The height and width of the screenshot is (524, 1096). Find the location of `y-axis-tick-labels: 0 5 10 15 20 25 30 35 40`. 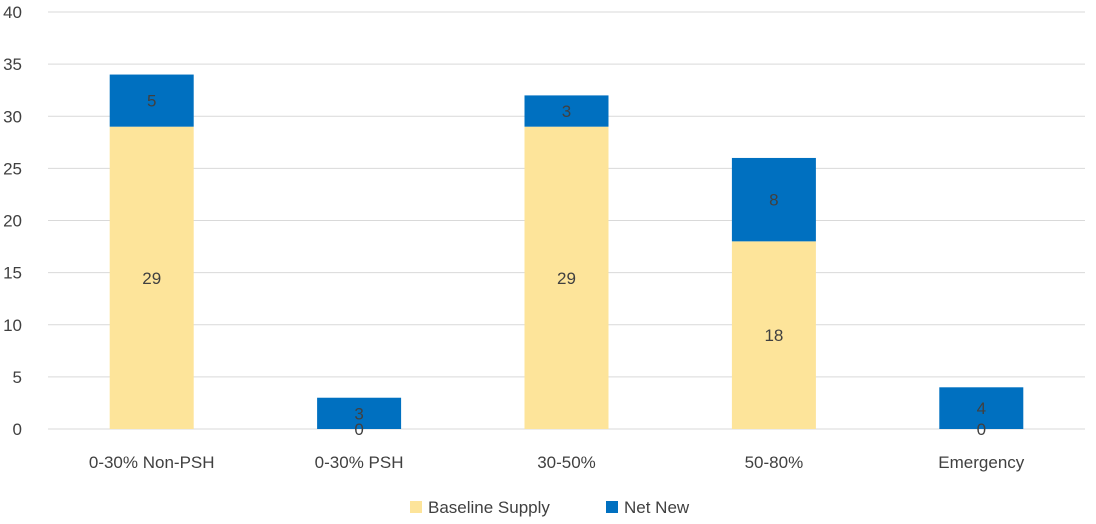

y-axis-tick-labels: 0 5 10 15 20 25 30 35 40 is located at coordinates (12, 221).